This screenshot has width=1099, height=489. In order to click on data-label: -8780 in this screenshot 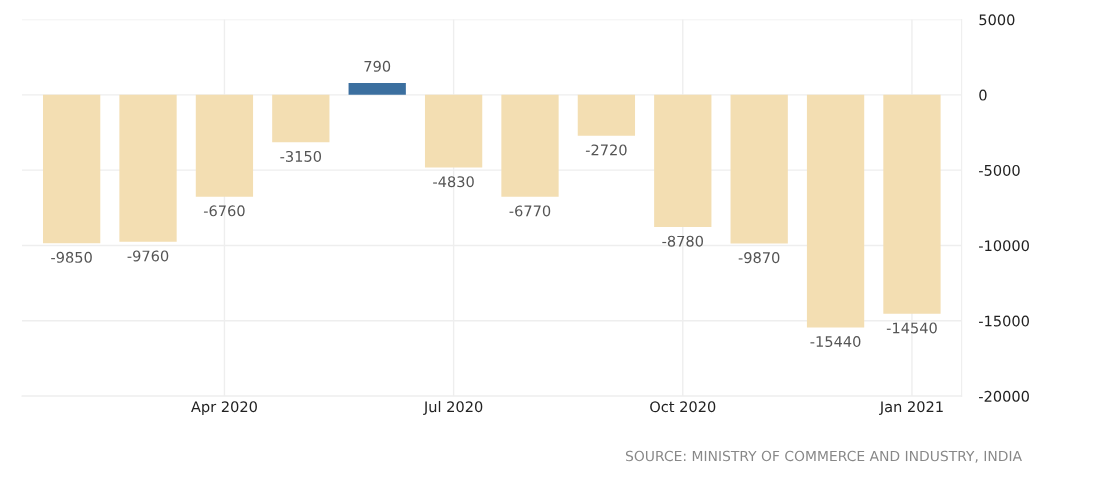, I will do `click(683, 241)`.